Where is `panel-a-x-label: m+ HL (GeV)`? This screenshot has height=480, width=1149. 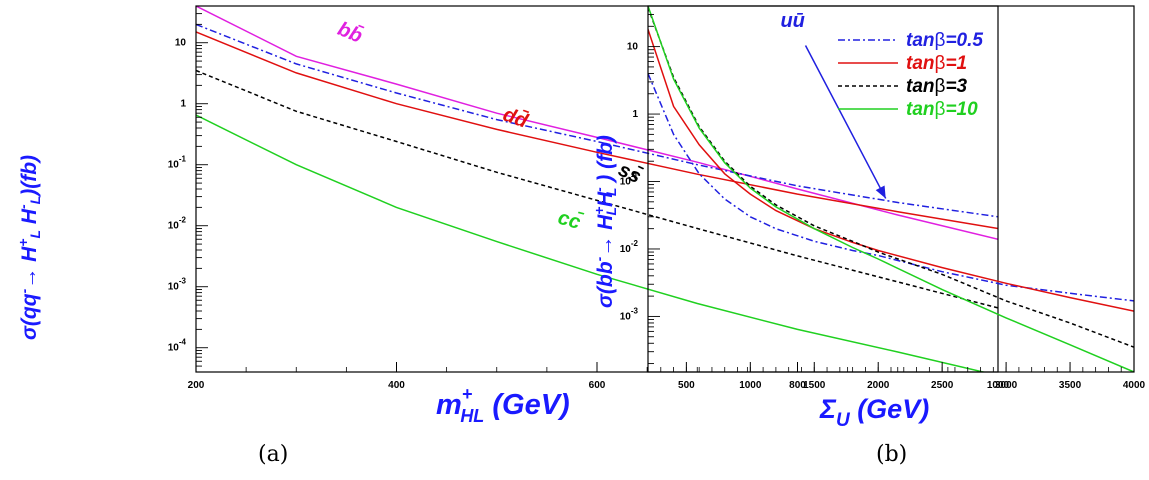 panel-a-x-label: m+ HL (GeV) is located at coordinates (503, 405).